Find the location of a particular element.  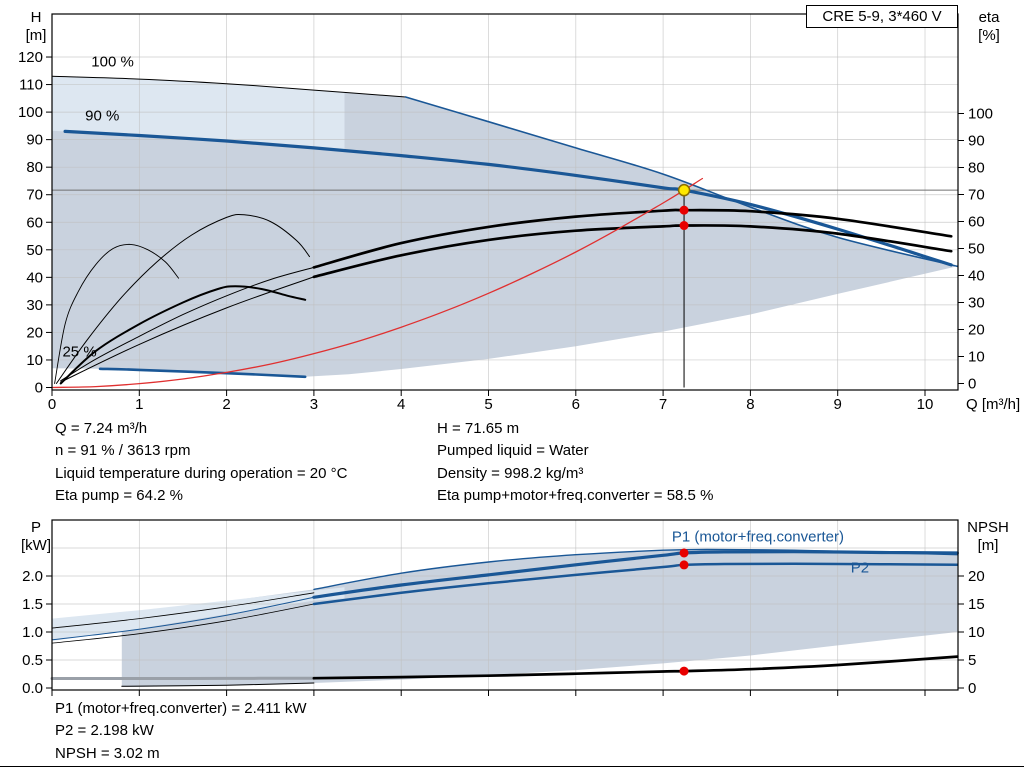

y-right-tick-label: 40 is located at coordinates (976, 276).